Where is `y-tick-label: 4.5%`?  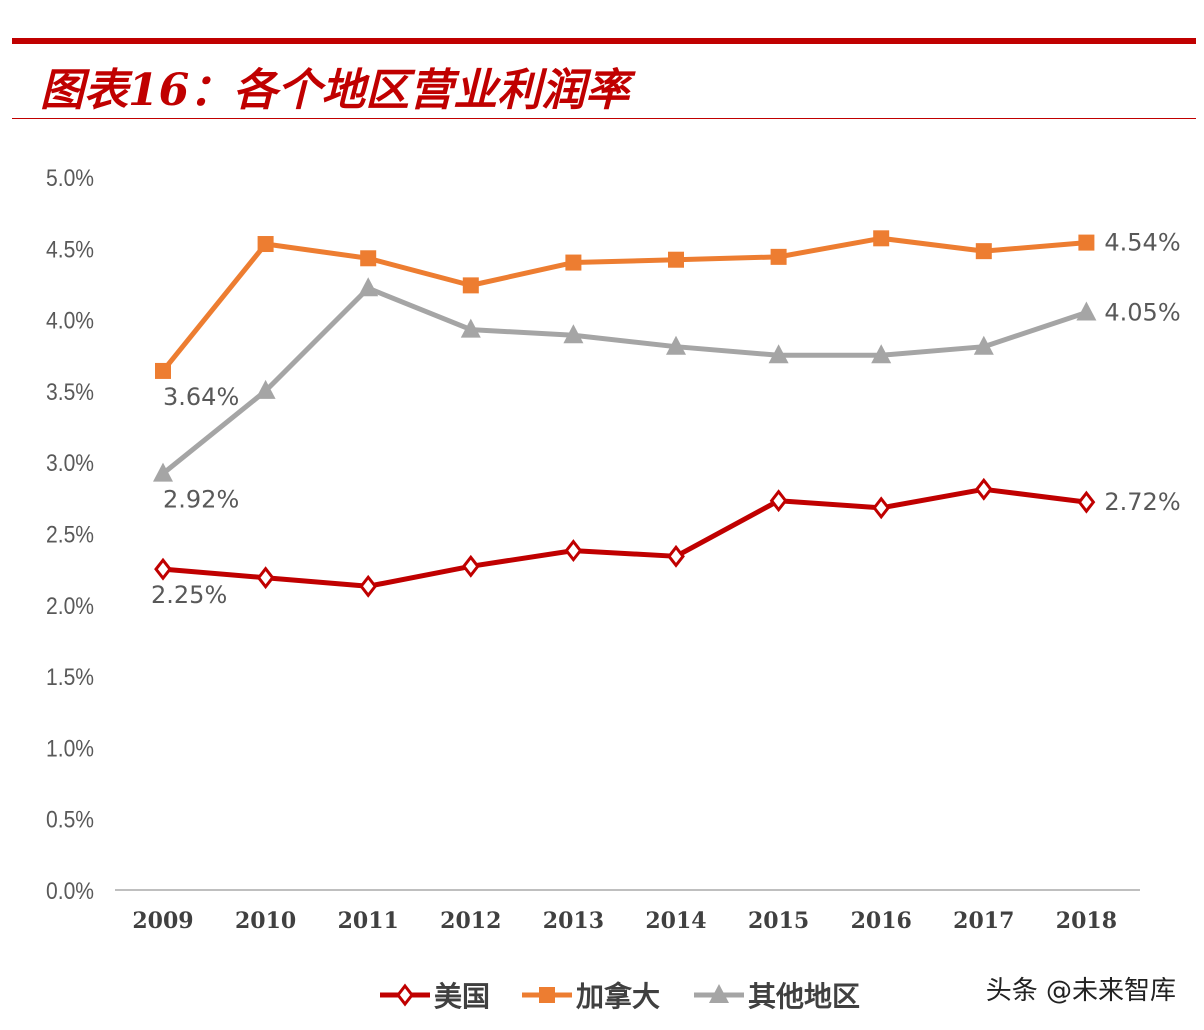 y-tick-label: 4.5% is located at coordinates (70, 249).